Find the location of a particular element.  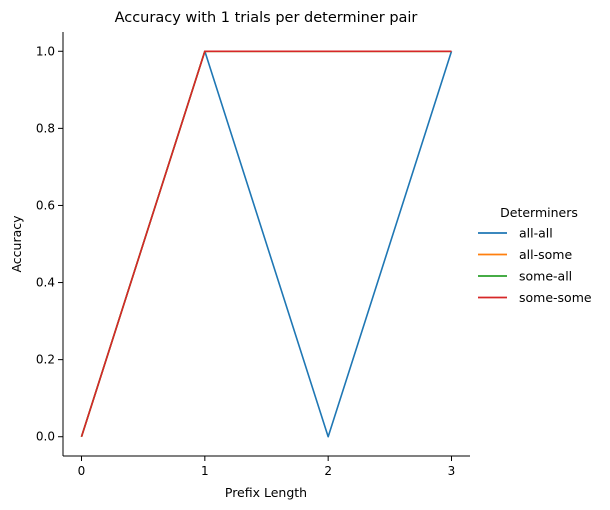

legend-label: all-some is located at coordinates (545, 254).